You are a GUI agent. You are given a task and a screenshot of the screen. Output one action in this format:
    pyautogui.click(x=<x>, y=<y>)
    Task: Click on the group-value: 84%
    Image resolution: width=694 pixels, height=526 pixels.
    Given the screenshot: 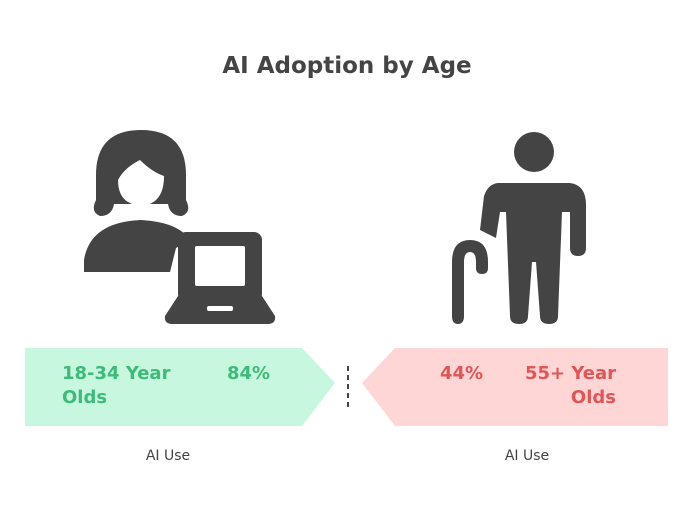 What is the action you would take?
    pyautogui.click(x=249, y=373)
    